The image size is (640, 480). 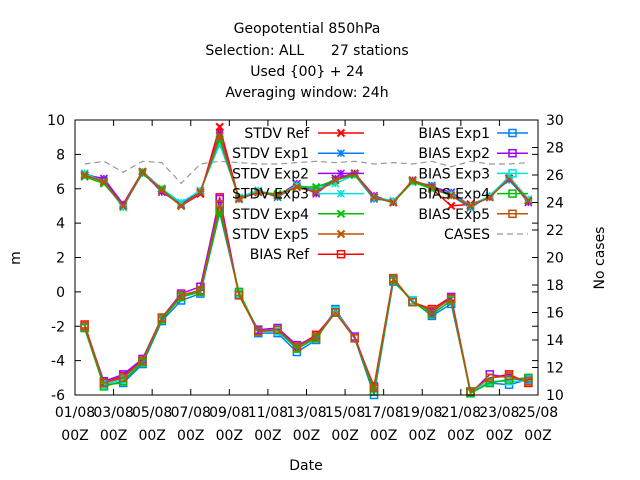 What do you see at coordinates (16, 258) in the screenshot?
I see `y-axis-label: m` at bounding box center [16, 258].